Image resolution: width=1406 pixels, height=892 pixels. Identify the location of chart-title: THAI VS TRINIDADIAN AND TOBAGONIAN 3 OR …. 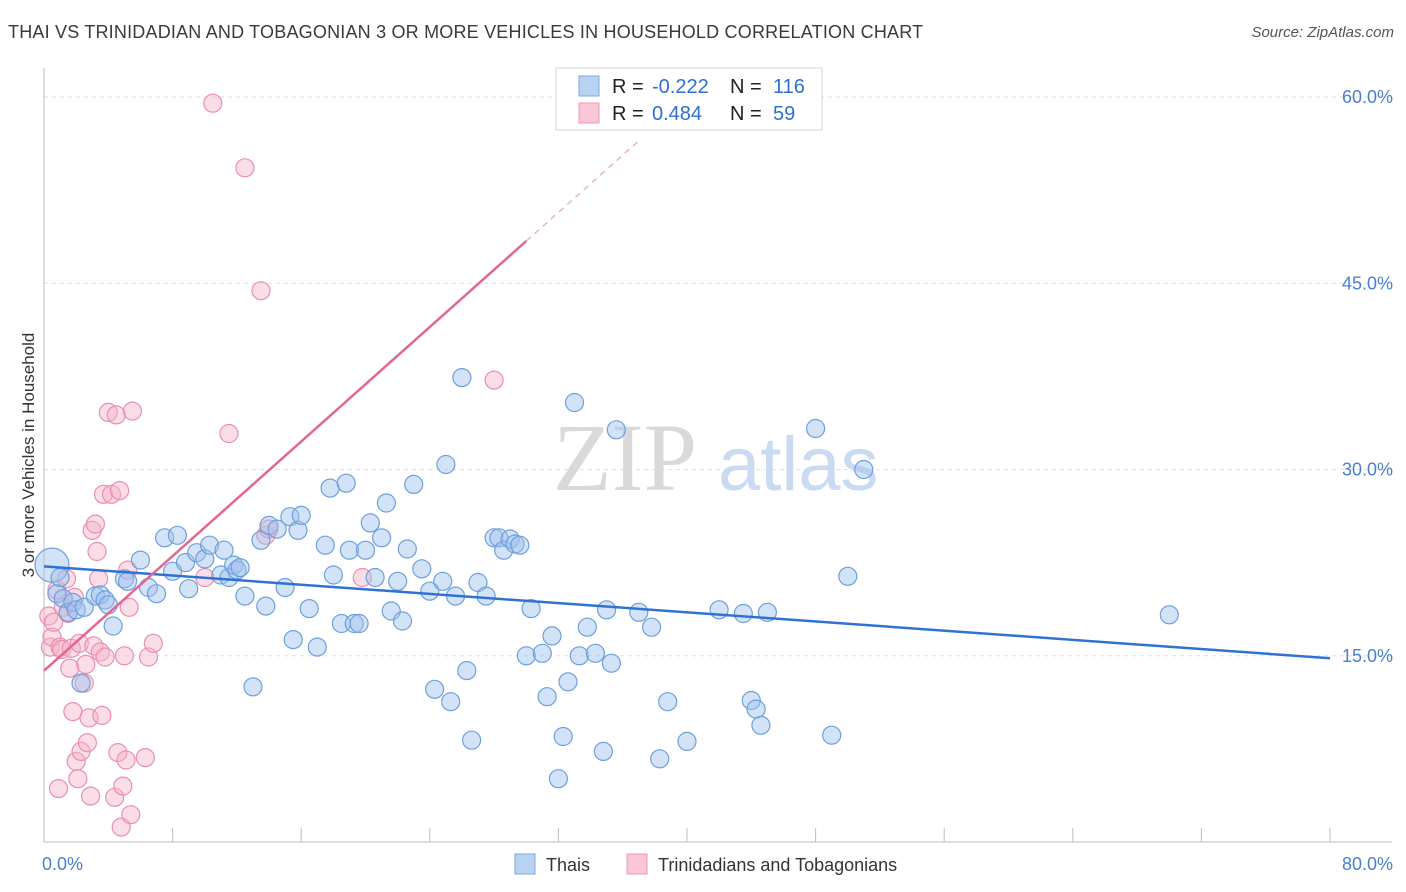
(466, 32).